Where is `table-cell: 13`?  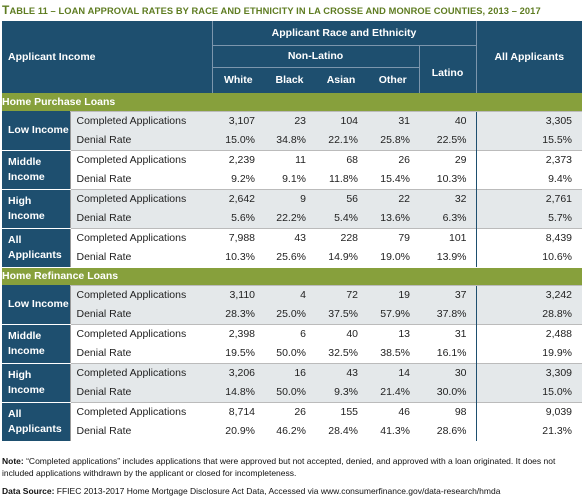 table-cell: 13 is located at coordinates (393, 333).